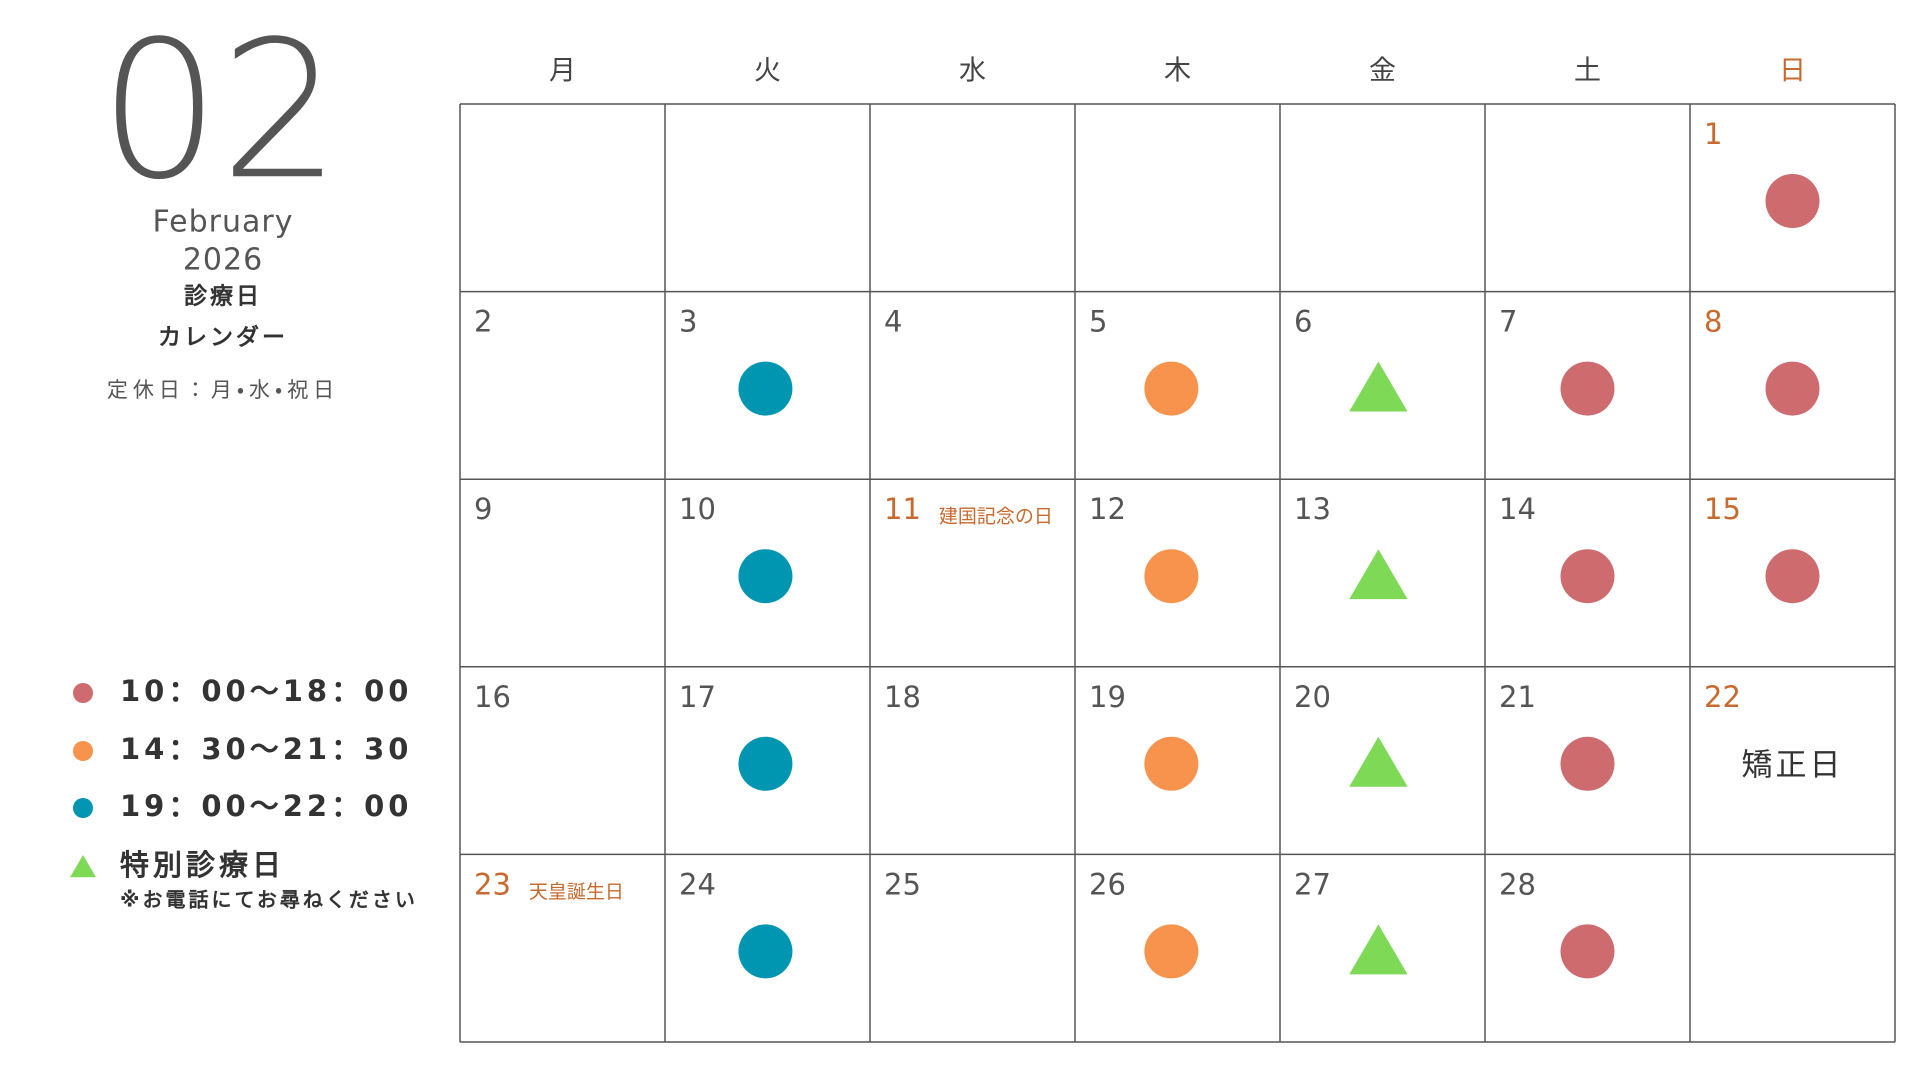 The height and width of the screenshot is (1080, 1920). Describe the element at coordinates (266, 691) in the screenshot. I see `legend-label: 10：00〜18：00` at that location.